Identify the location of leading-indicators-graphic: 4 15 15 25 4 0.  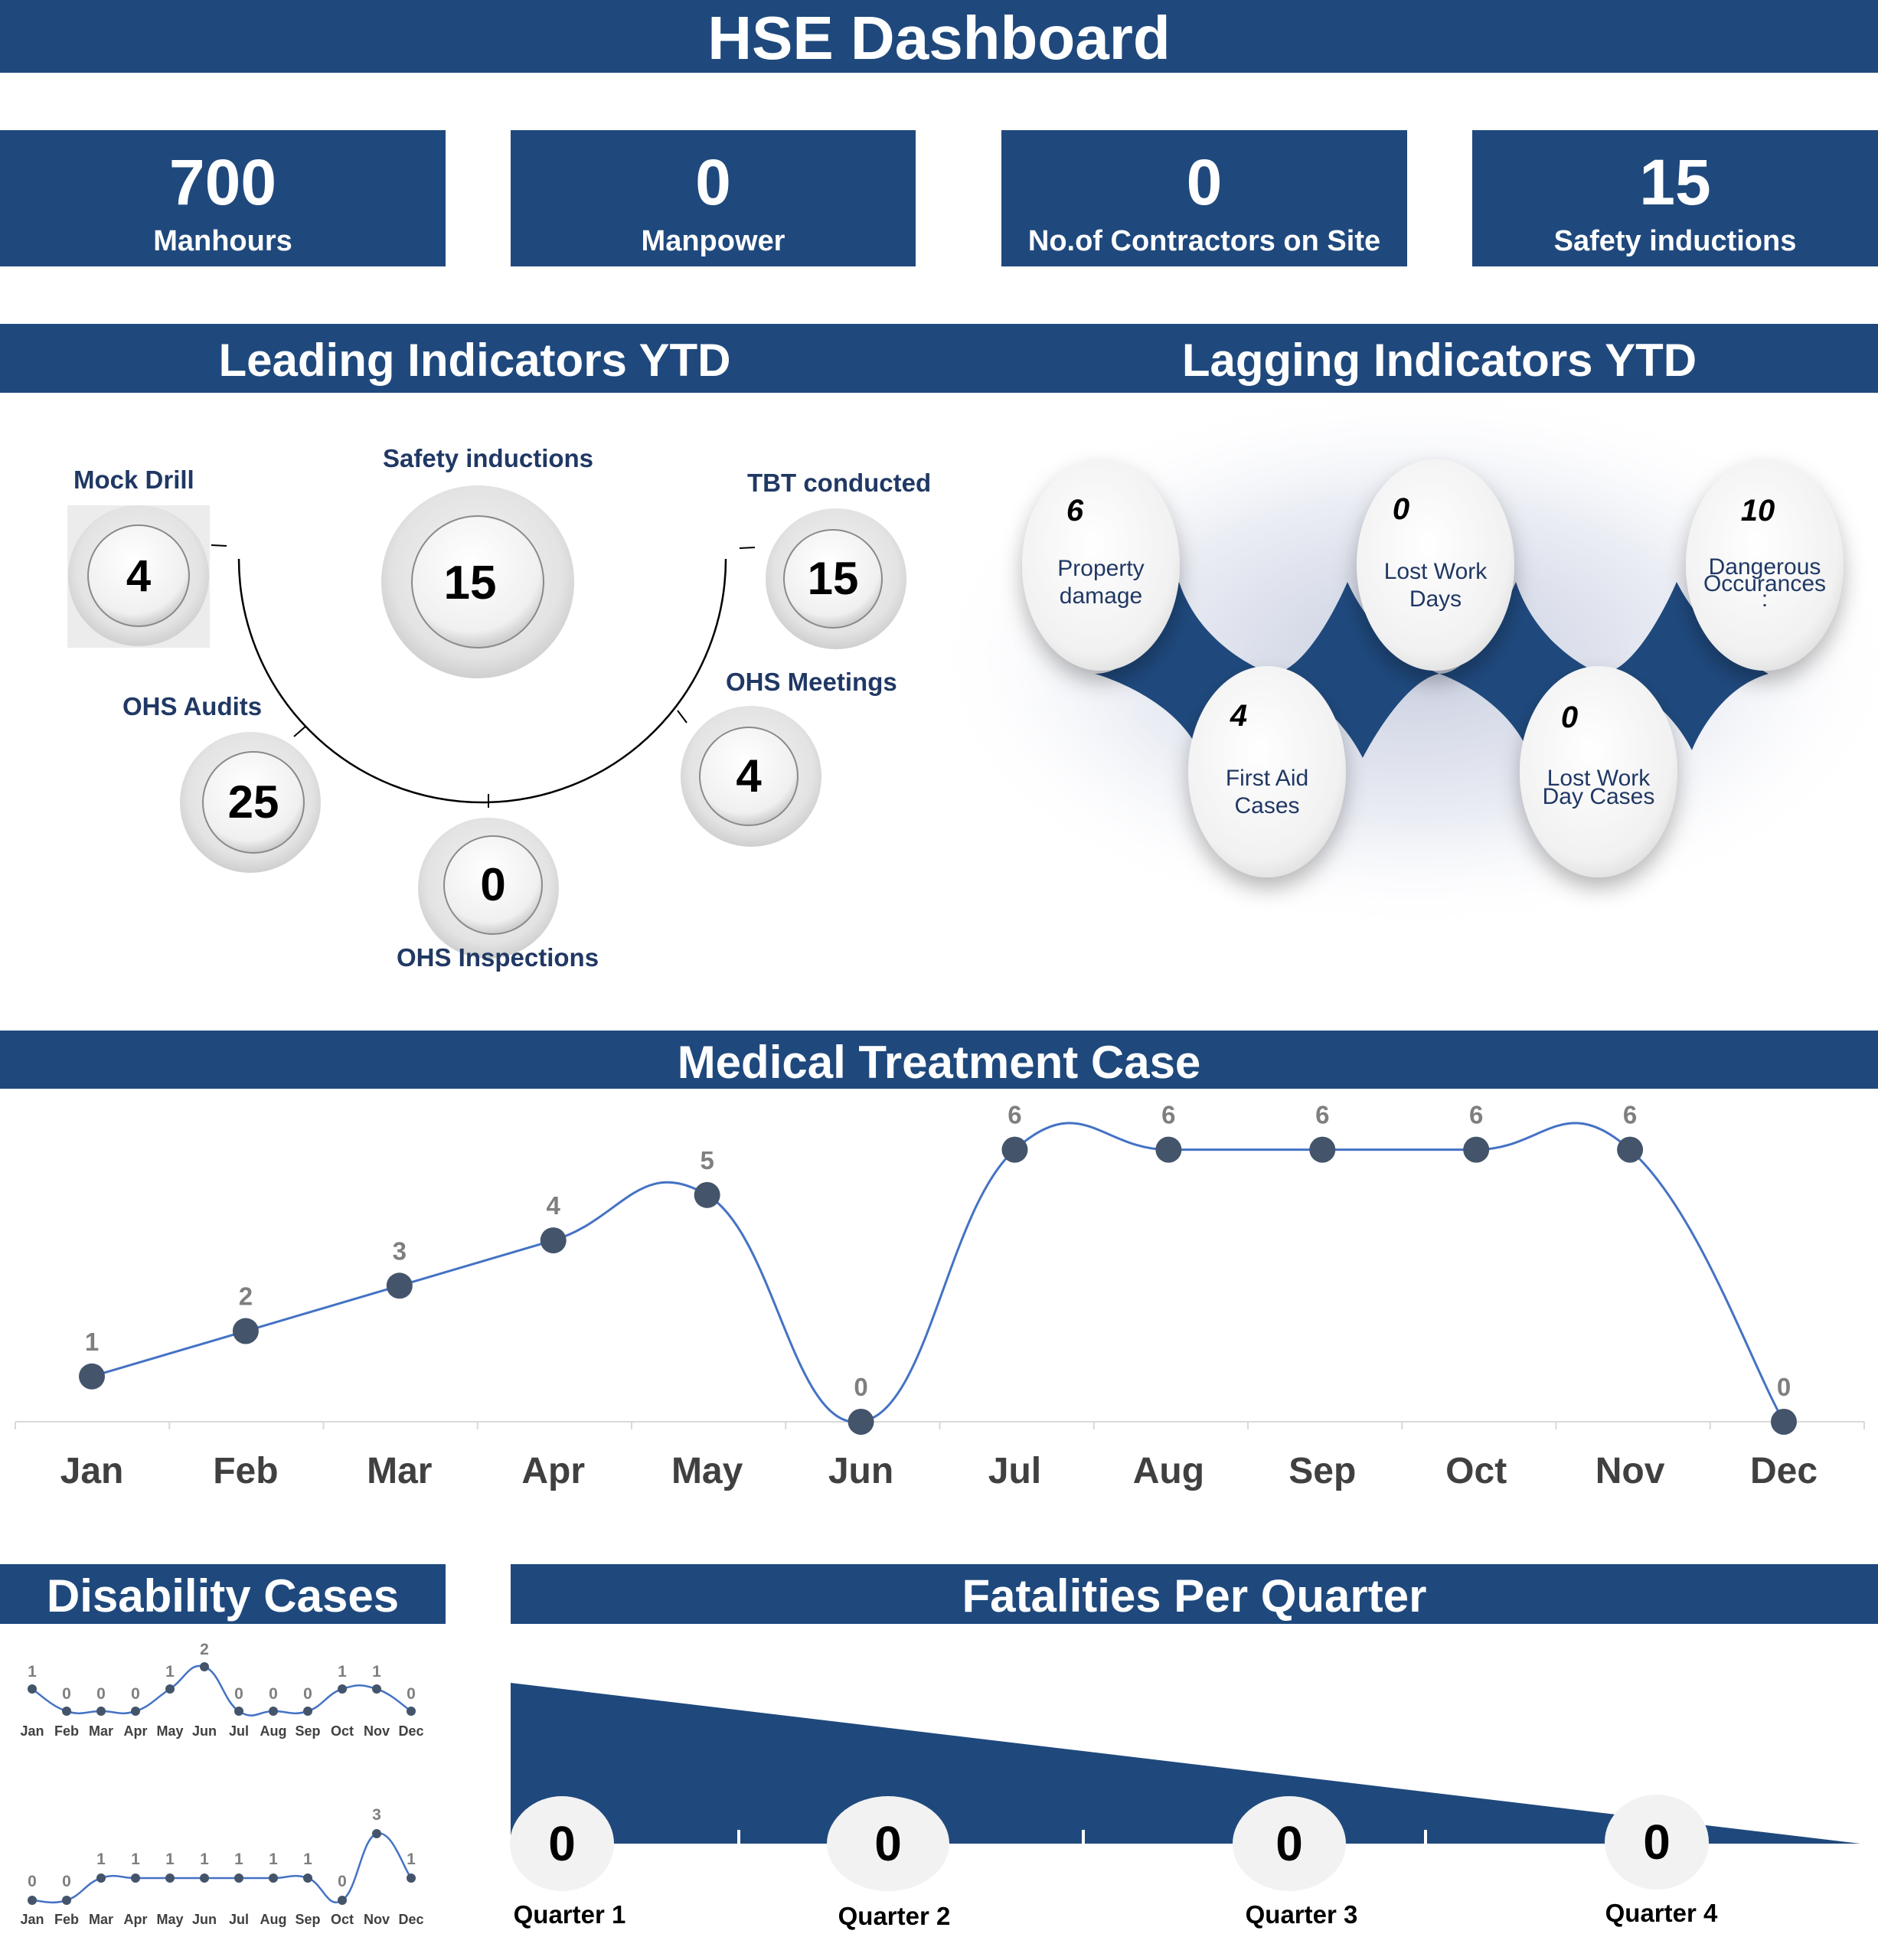
(487, 722).